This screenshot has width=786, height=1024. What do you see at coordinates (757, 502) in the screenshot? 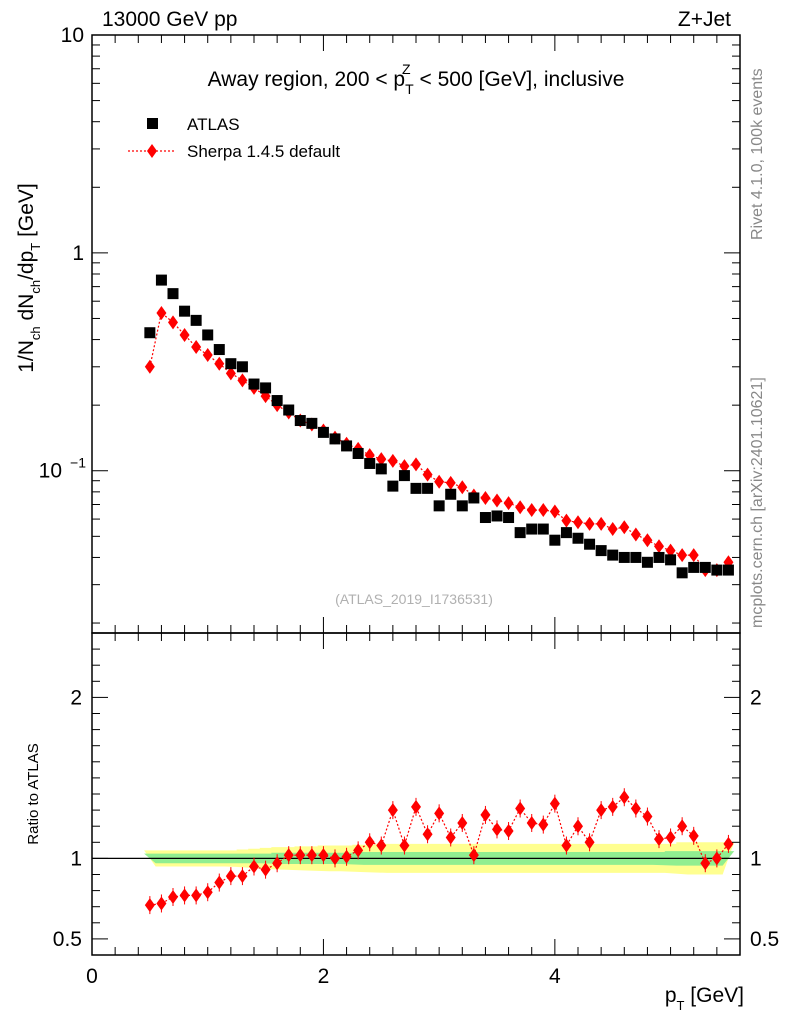
I see `side-label-mcplots: mcplots.cern.ch [arXiv:2401.10621]` at bounding box center [757, 502].